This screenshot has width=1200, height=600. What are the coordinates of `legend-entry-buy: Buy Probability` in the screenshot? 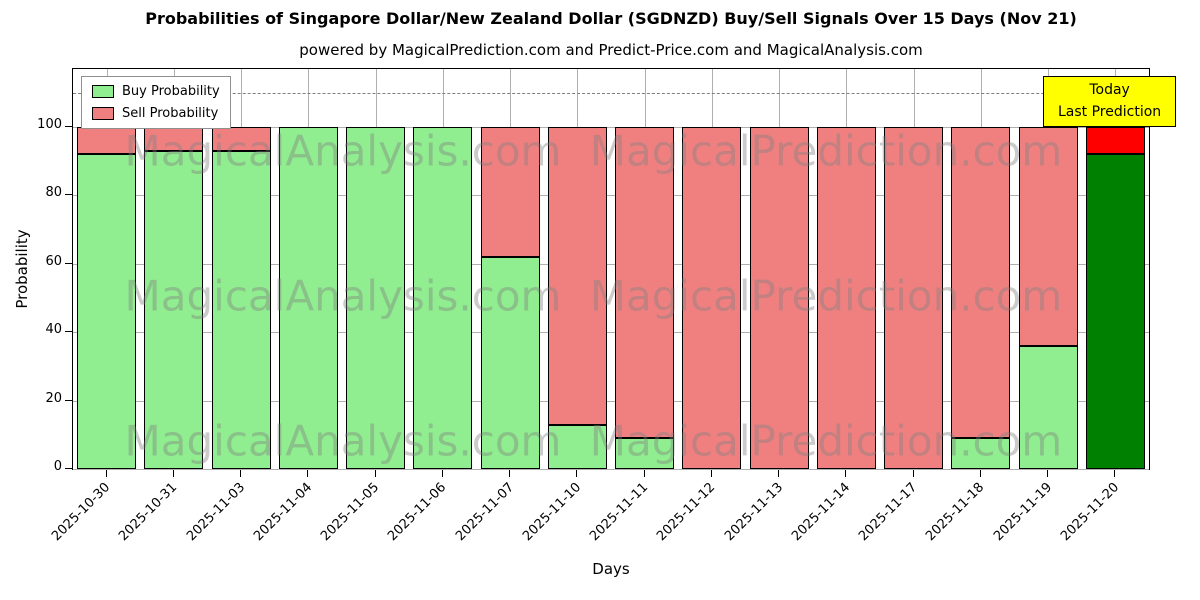 It's located at (156, 91).